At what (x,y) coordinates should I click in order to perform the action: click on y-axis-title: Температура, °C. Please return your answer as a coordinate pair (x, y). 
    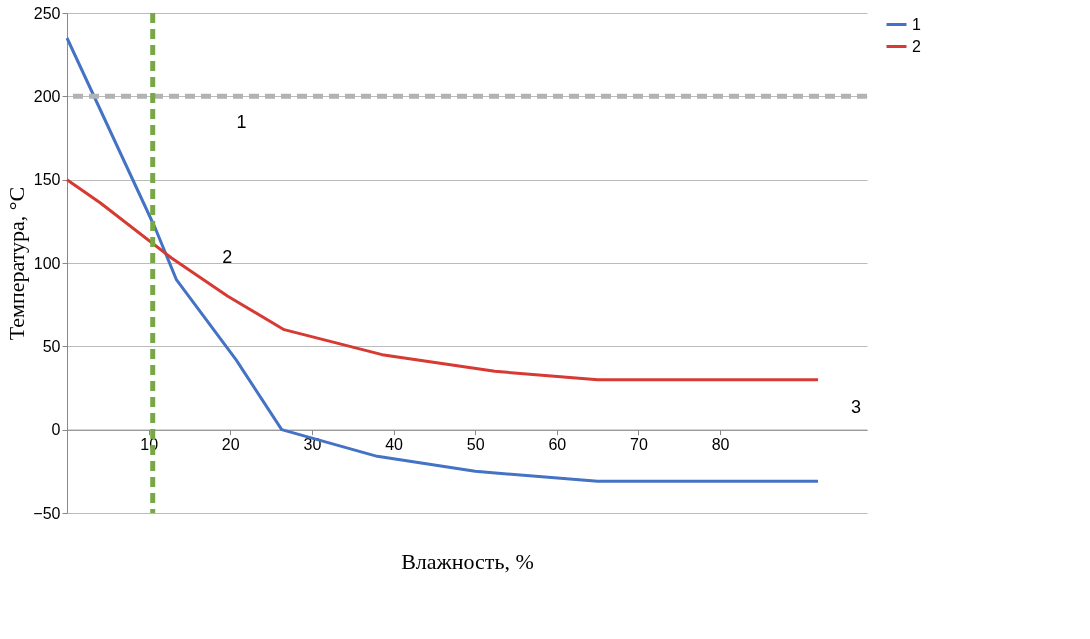
    Looking at the image, I should click on (17, 263).